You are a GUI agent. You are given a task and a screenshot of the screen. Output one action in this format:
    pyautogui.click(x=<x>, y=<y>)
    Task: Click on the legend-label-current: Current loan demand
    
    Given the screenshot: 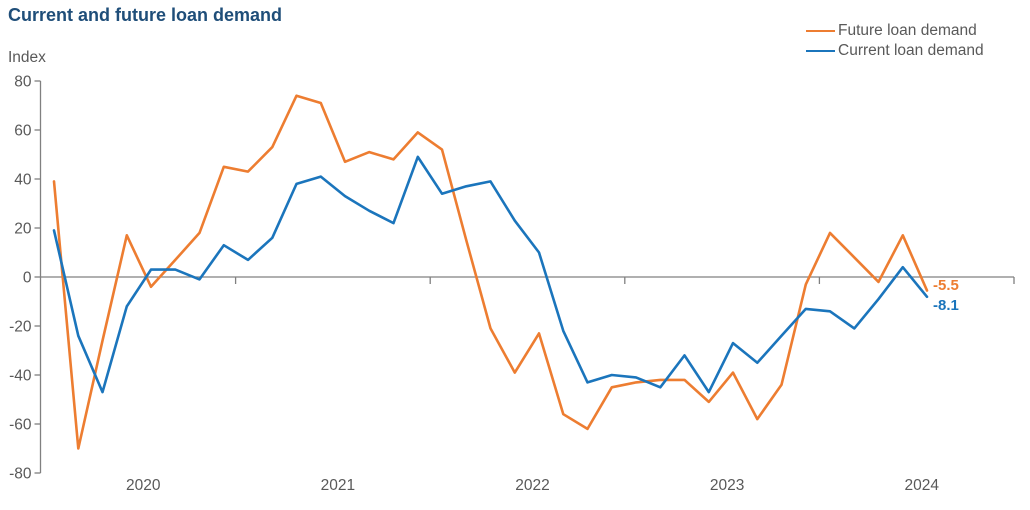 What is the action you would take?
    pyautogui.click(x=911, y=50)
    